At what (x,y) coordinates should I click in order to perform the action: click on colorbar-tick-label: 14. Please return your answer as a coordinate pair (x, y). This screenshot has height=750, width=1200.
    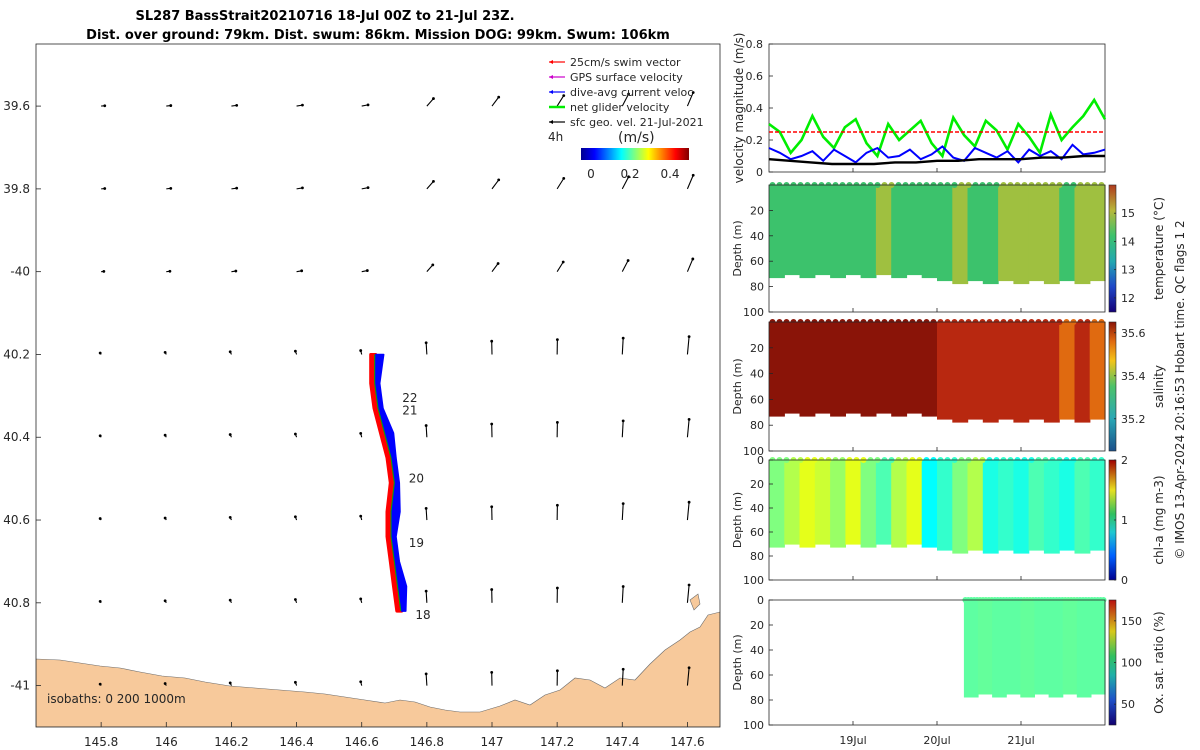
    Looking at the image, I should click on (1128, 241).